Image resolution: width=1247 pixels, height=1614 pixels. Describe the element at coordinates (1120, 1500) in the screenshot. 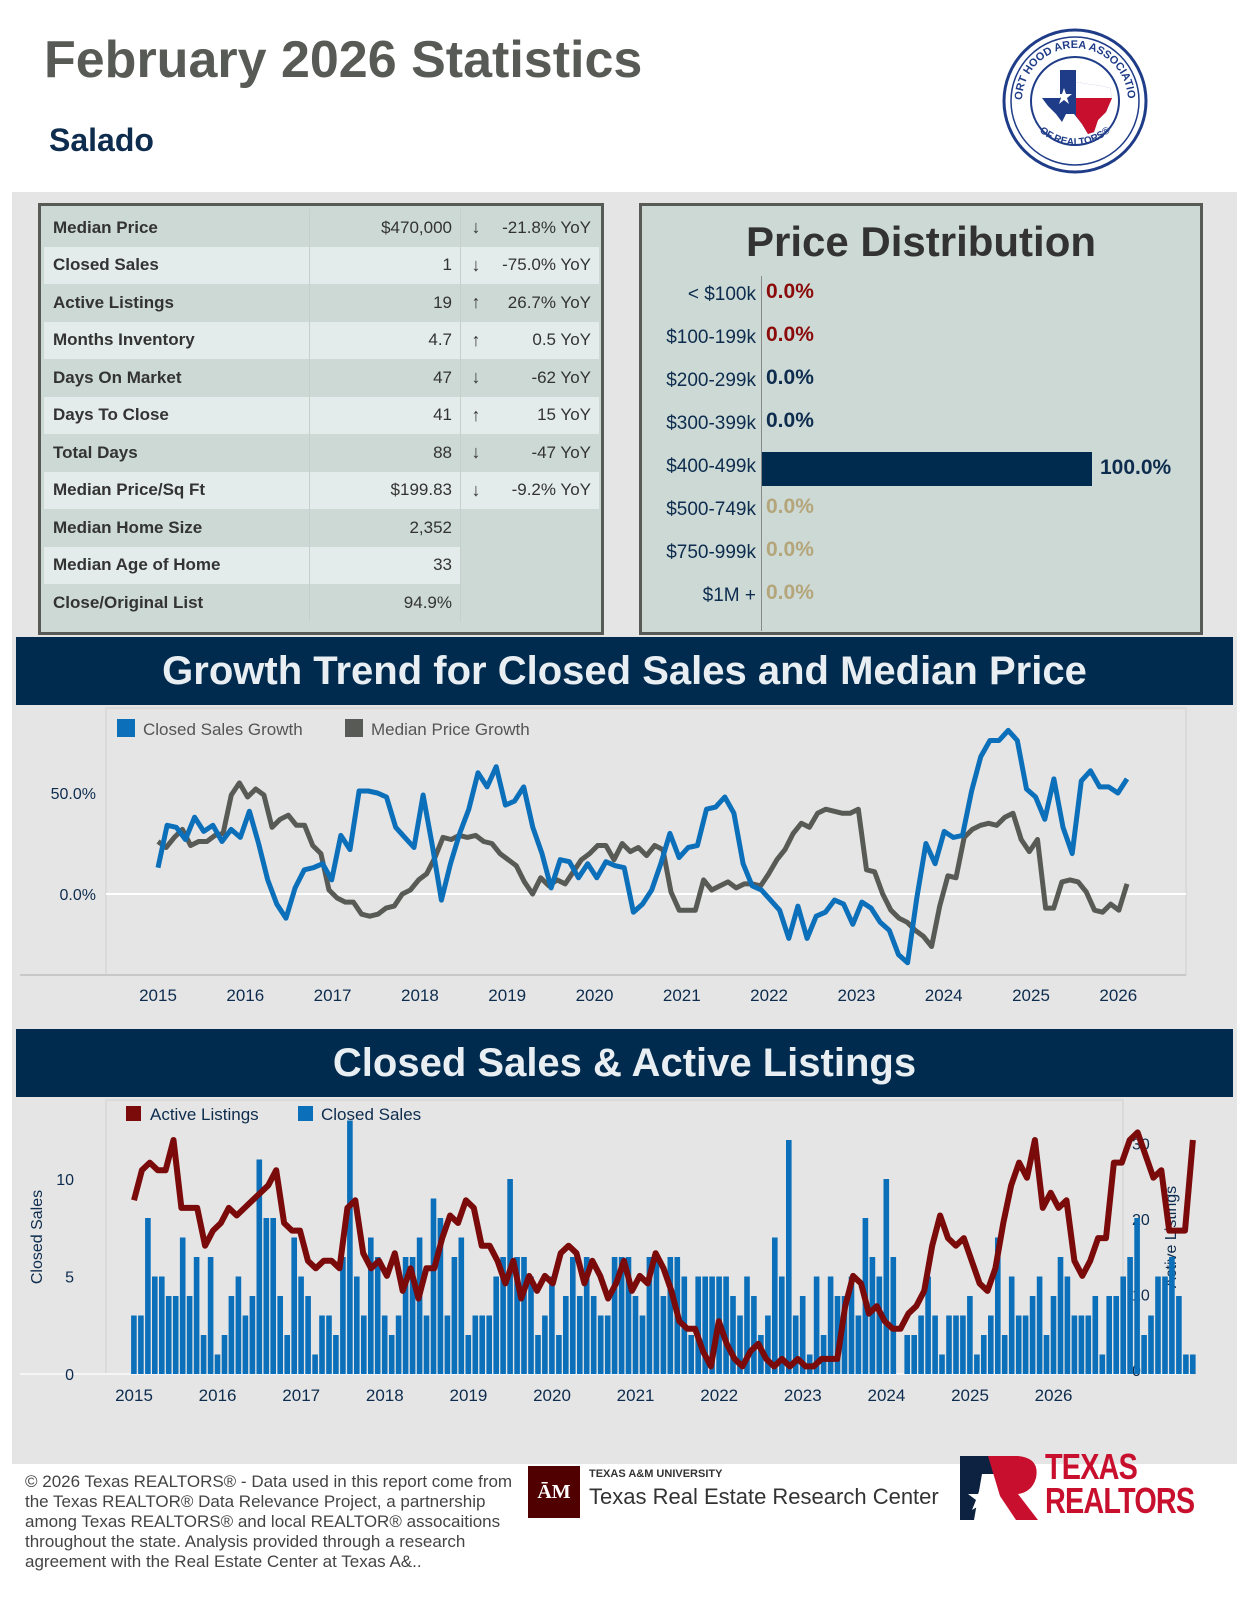

I see `texas-realtors-line2: REALTORS` at that location.